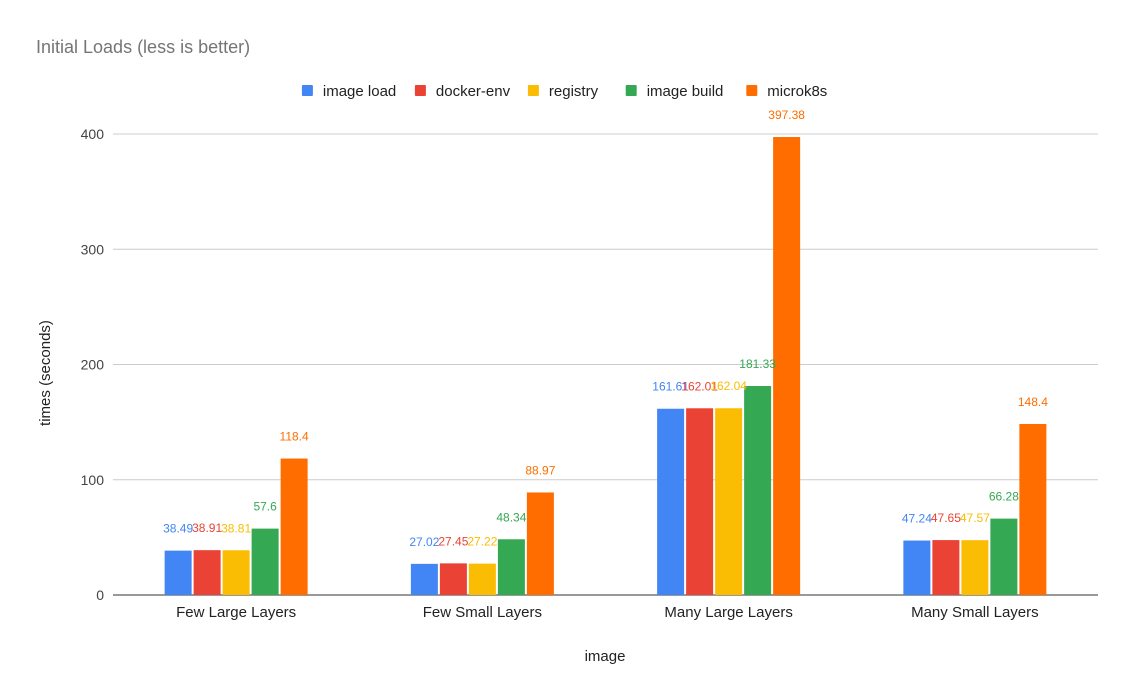  What do you see at coordinates (946, 518) in the screenshot?
I see `data-label: 47.65` at bounding box center [946, 518].